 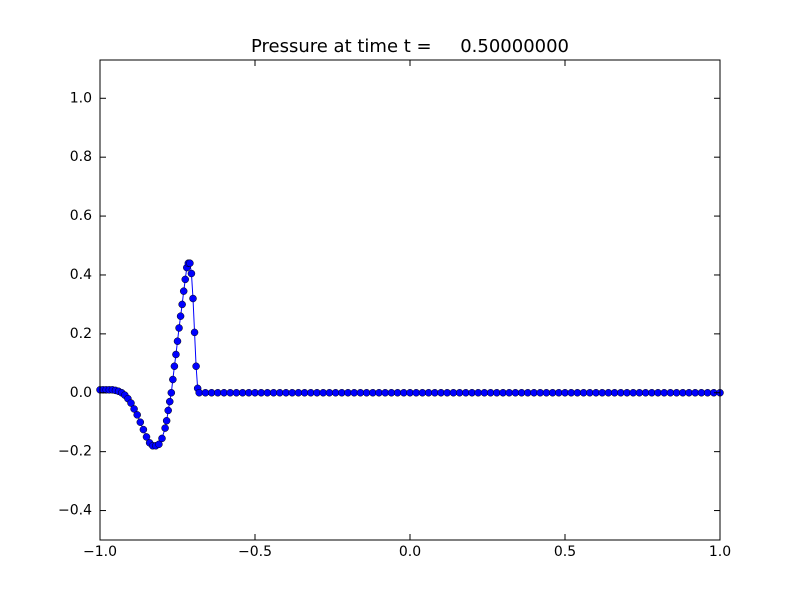 What do you see at coordinates (410, 552) in the screenshot?
I see `x-tick-label: 0.0` at bounding box center [410, 552].